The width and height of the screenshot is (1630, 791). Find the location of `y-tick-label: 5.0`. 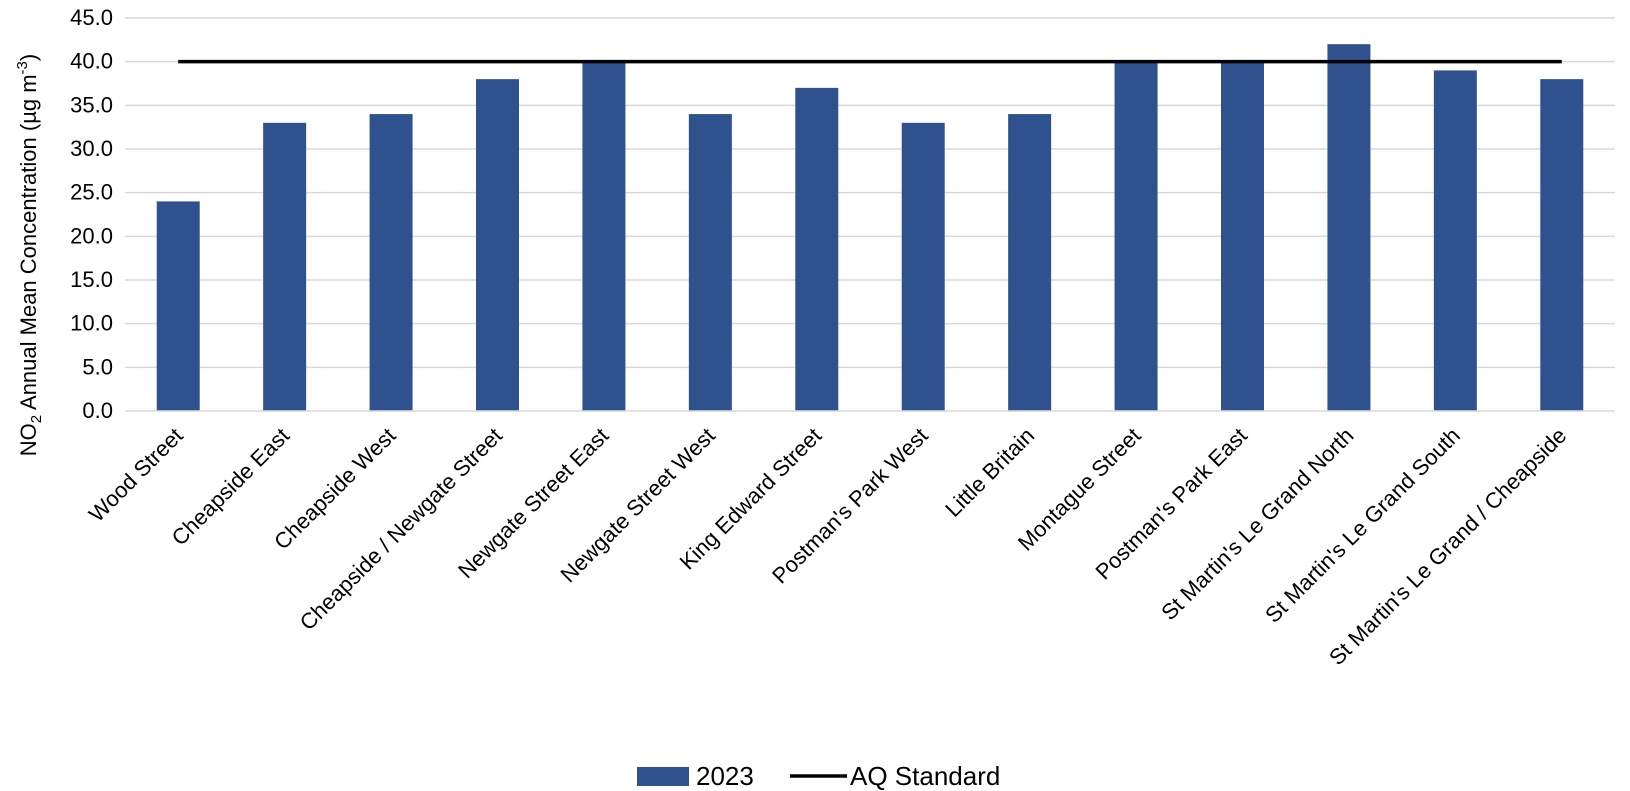

y-tick-label: 5.0 is located at coordinates (97, 366).